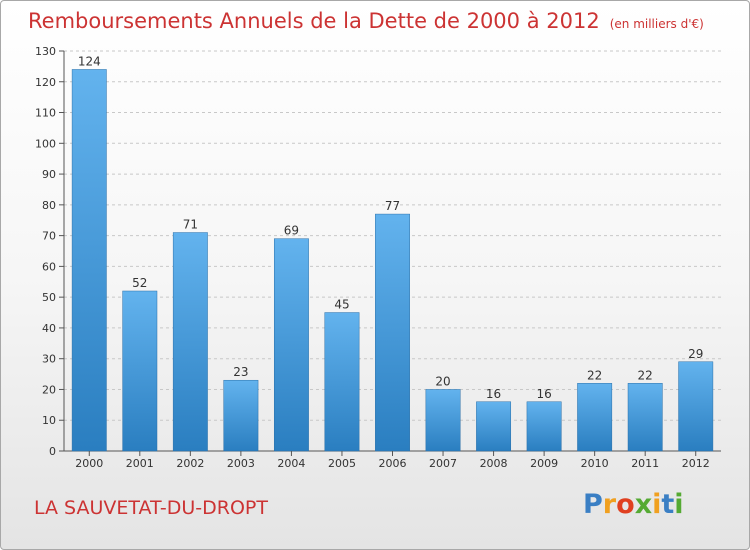 This screenshot has height=550, width=750. I want to click on data-label: 23, so click(240, 372).